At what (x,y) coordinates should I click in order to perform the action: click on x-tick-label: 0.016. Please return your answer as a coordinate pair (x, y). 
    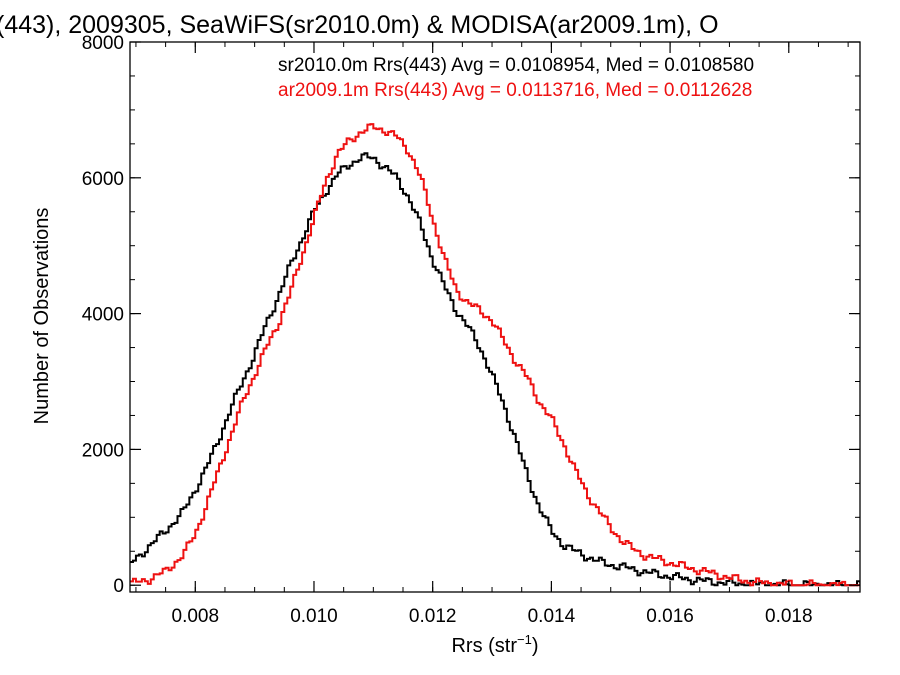
    Looking at the image, I should click on (670, 616).